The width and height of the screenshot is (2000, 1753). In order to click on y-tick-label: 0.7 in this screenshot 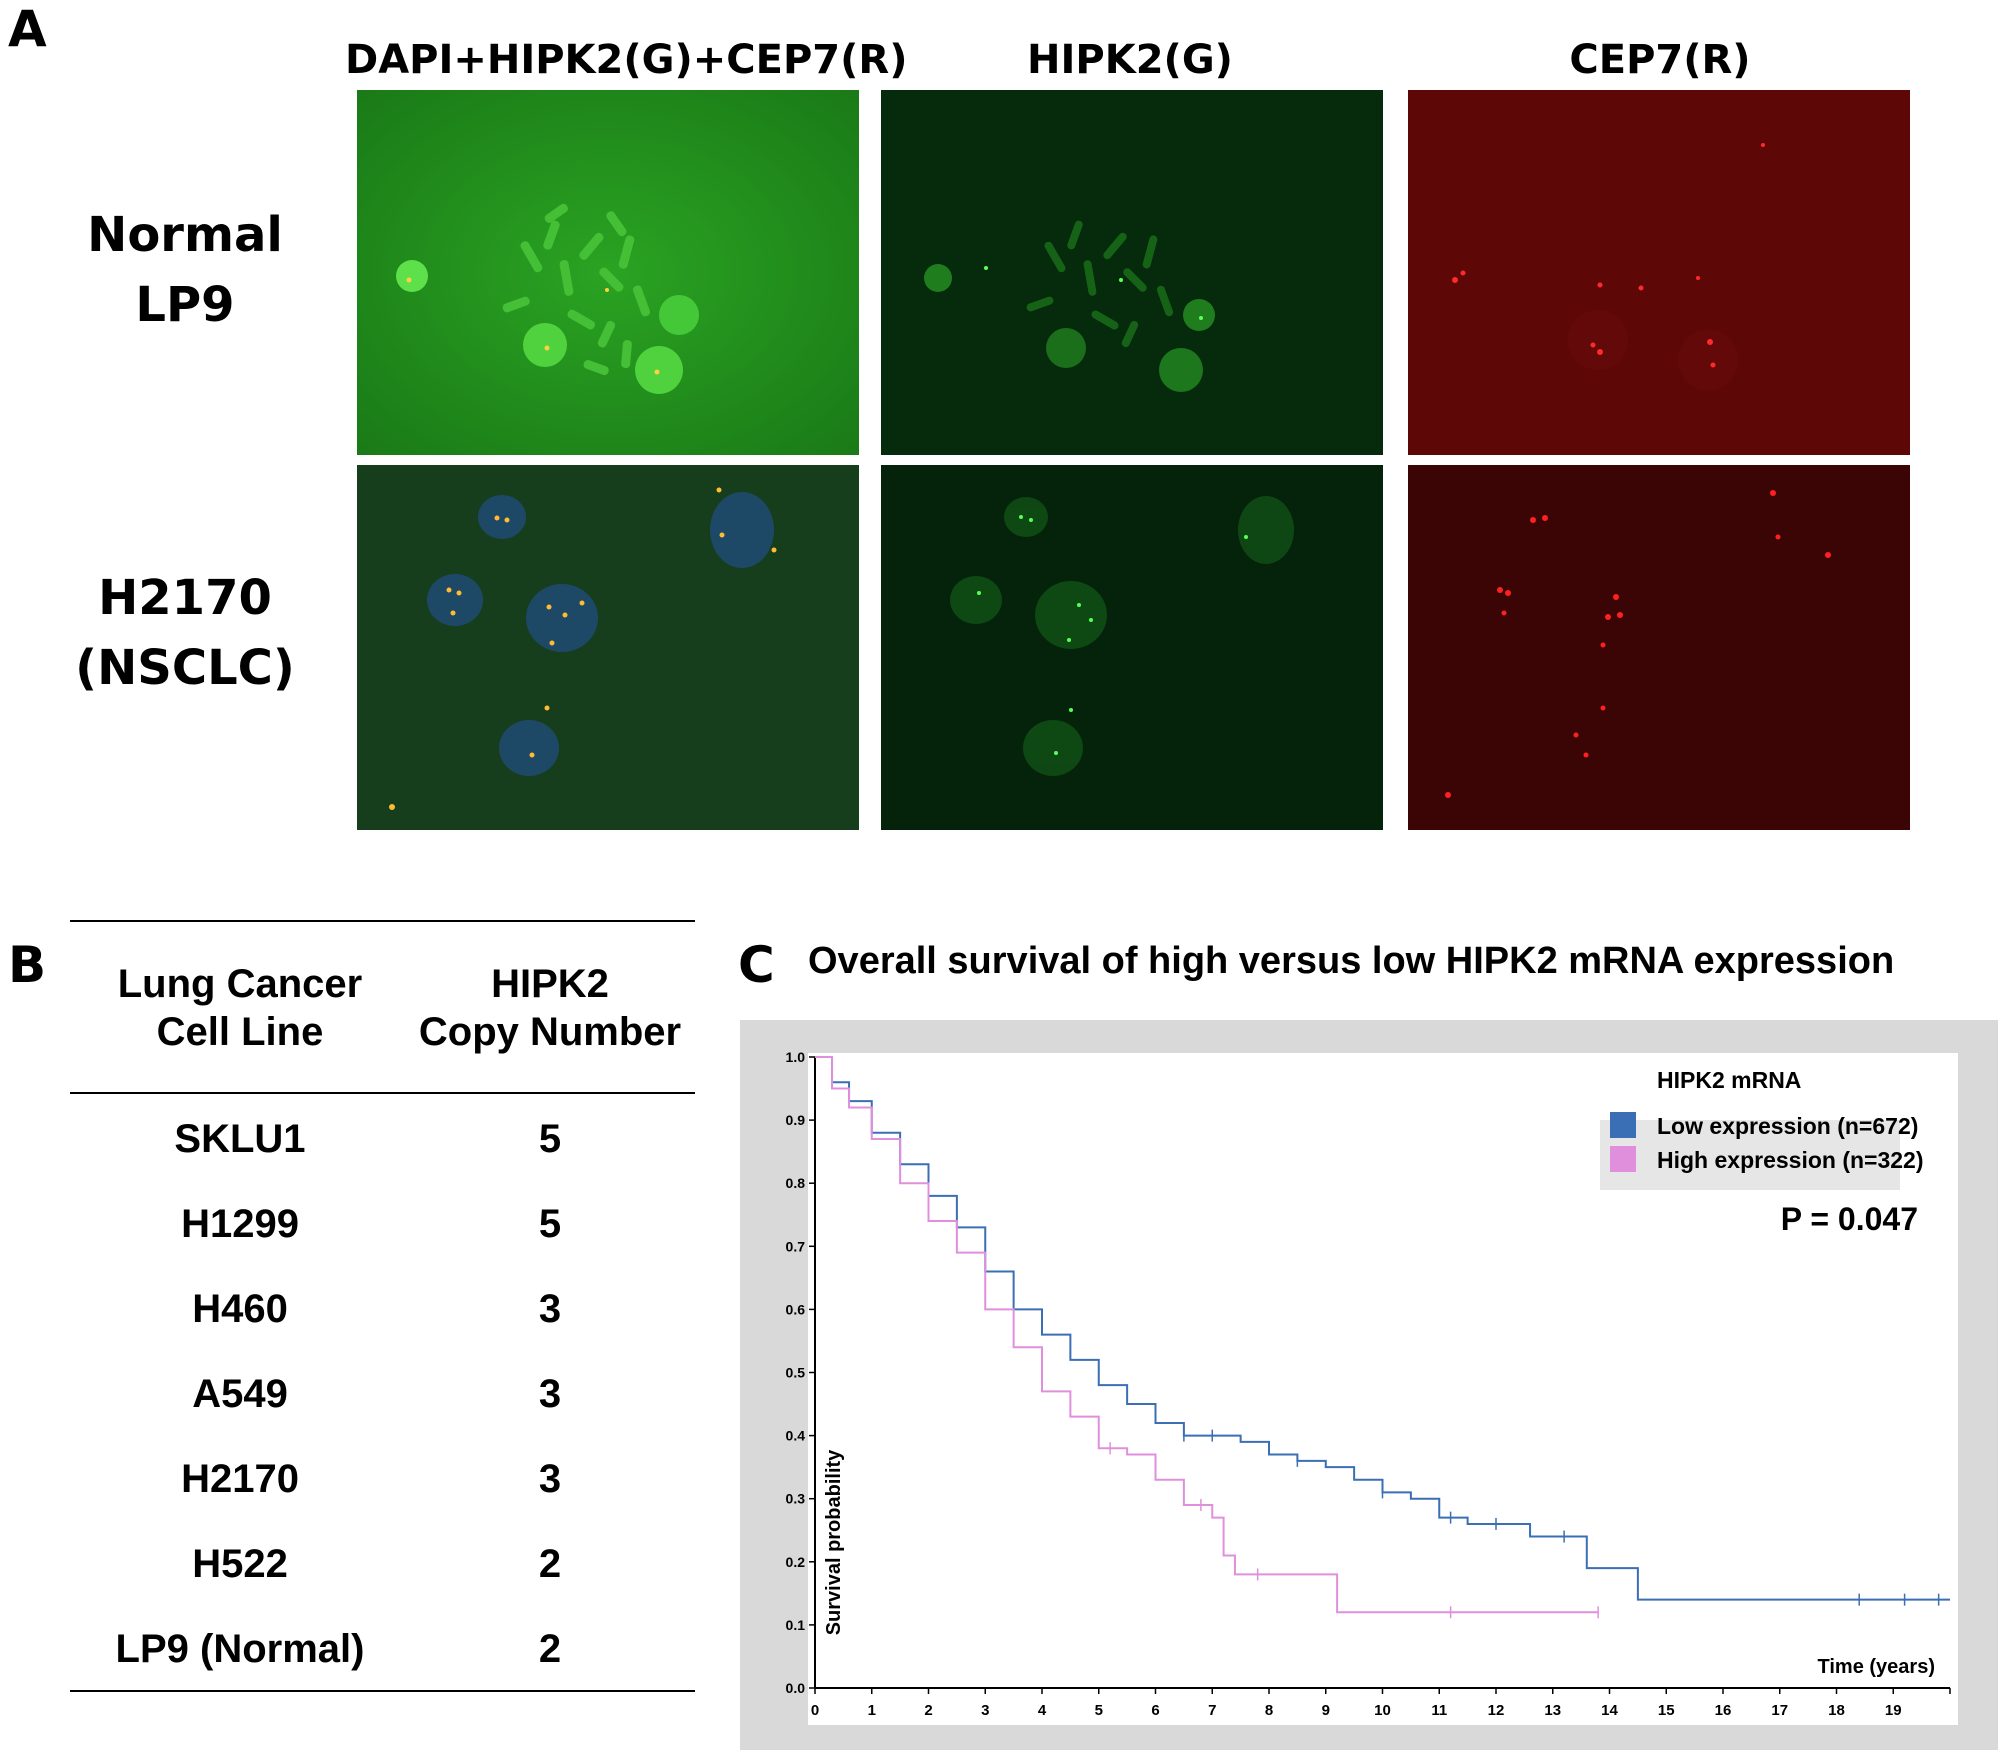, I will do `click(796, 1246)`.